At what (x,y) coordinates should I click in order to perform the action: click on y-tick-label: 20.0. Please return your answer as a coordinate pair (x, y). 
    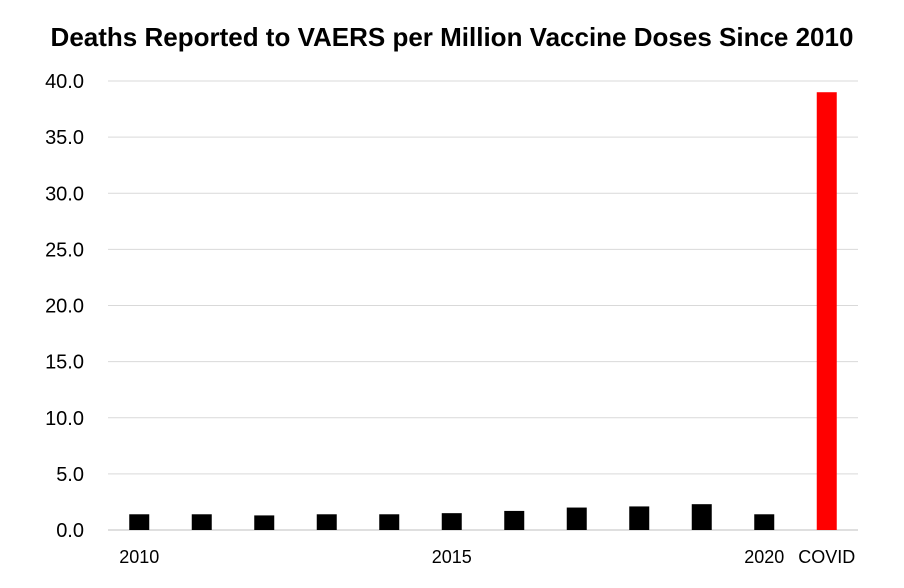
    Looking at the image, I should click on (64, 307).